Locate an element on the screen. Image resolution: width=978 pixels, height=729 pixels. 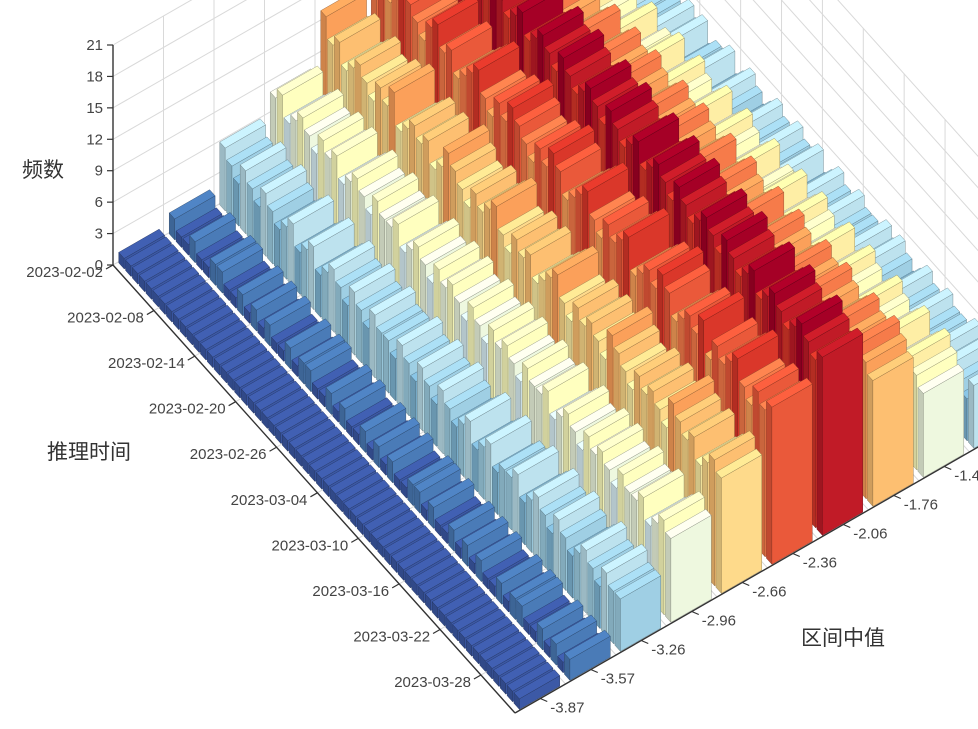
x-tick-label: 2023-03-22 is located at coordinates (391, 636).